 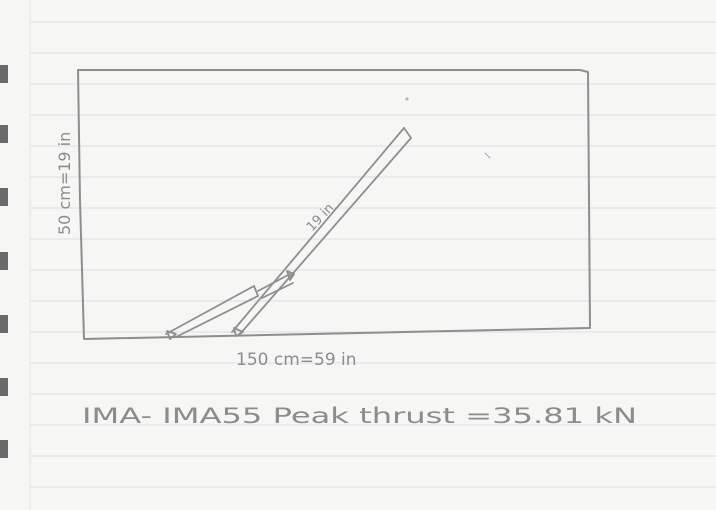 I want to click on long-rod, so click(x=321, y=231).